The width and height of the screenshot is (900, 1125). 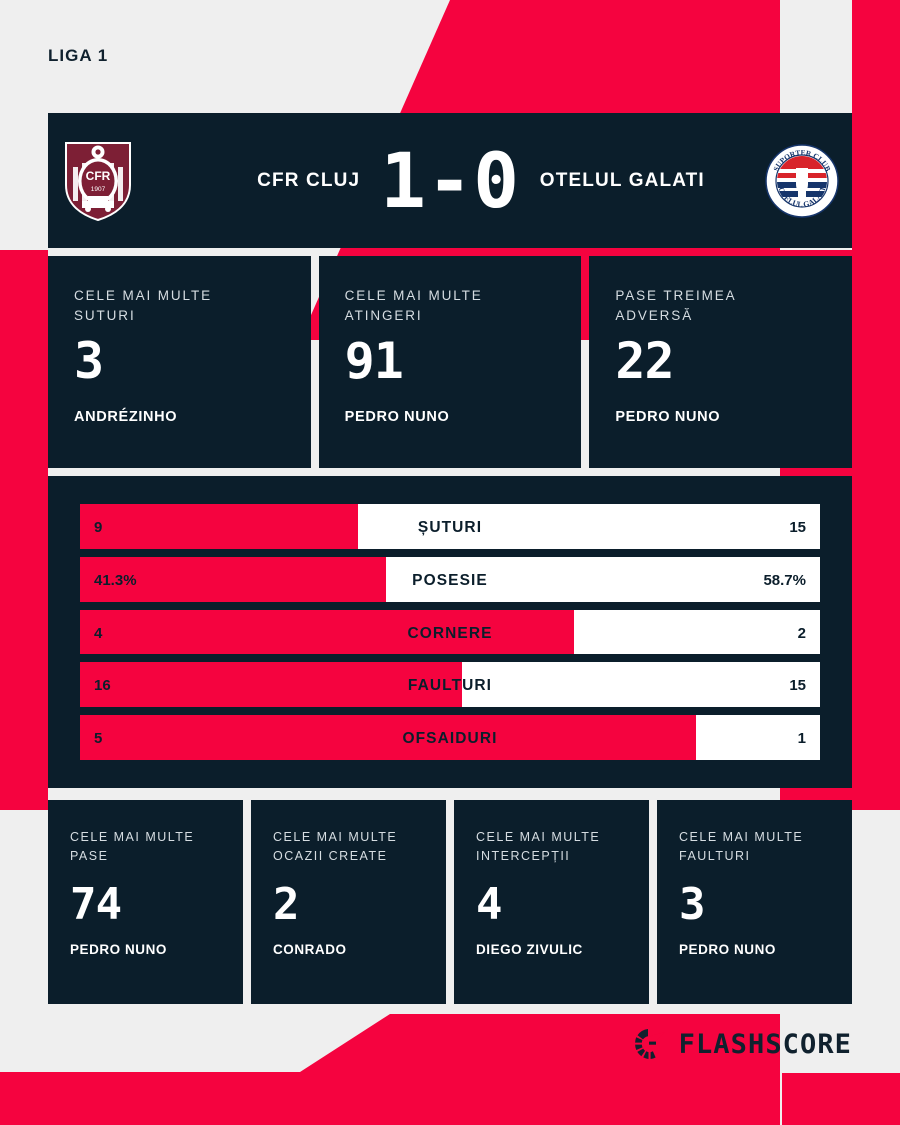 I want to click on player-card-bottom-4: CELE MAI MULTE FAULTURI 3 PEDRO NUNO, so click(x=754, y=902).